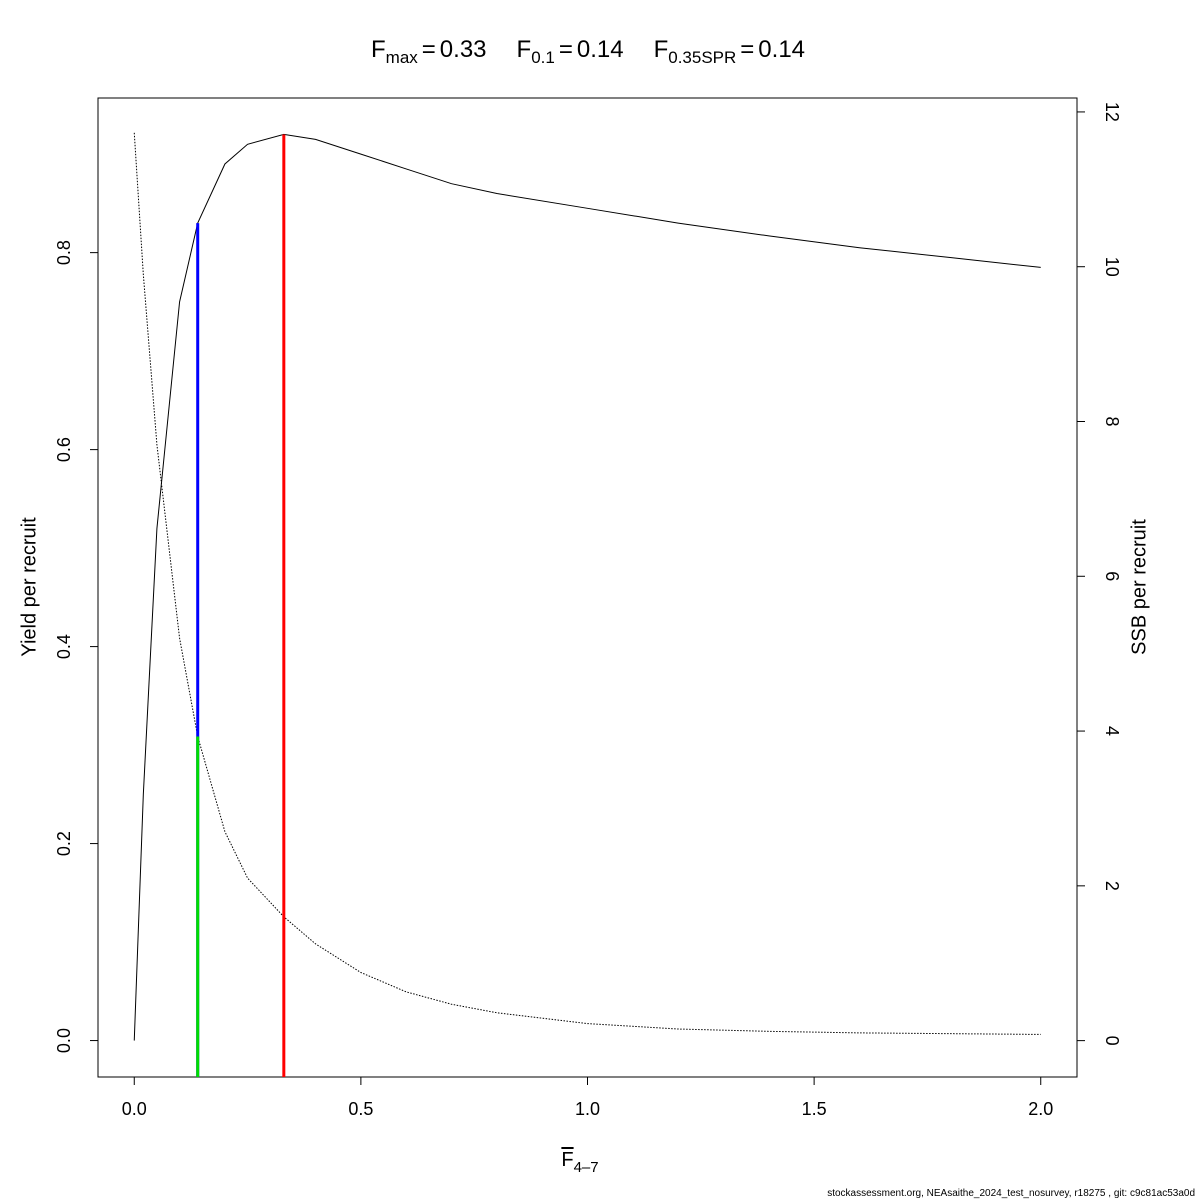 The height and width of the screenshot is (1200, 1200). What do you see at coordinates (586, 1167) in the screenshot?
I see `x-label-subscript: 4–7` at bounding box center [586, 1167].